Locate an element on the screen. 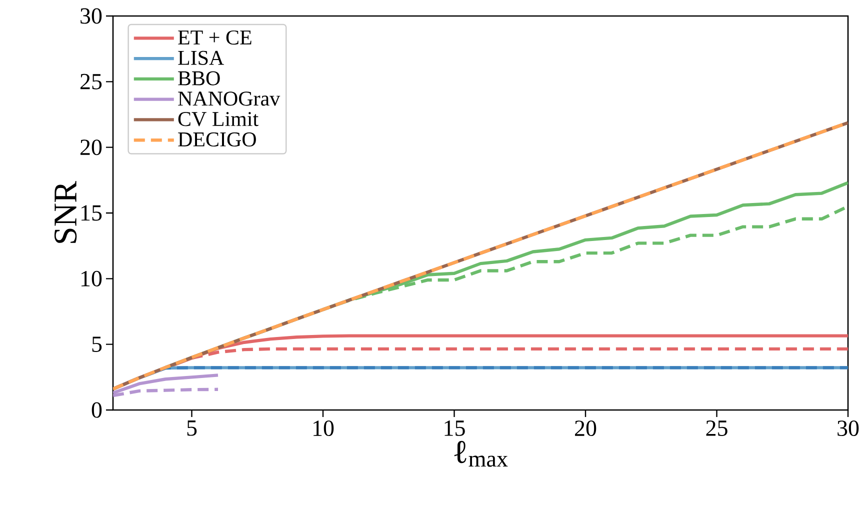 This screenshot has height=516, width=865. y-tick-label: 20 is located at coordinates (91, 148).